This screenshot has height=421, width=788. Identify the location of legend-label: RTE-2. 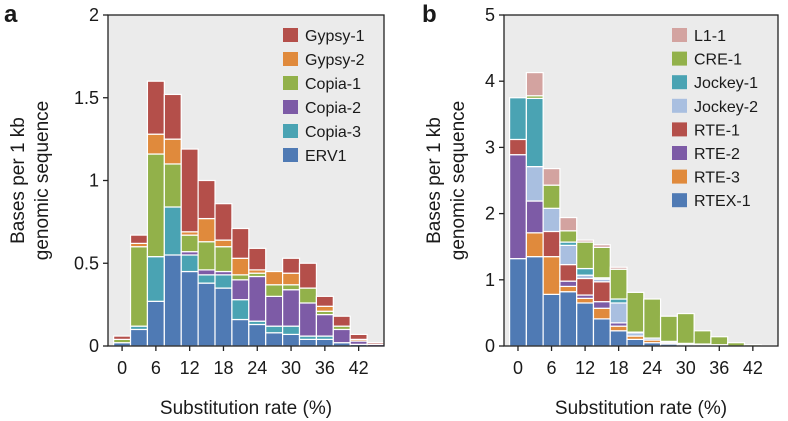
(717, 154).